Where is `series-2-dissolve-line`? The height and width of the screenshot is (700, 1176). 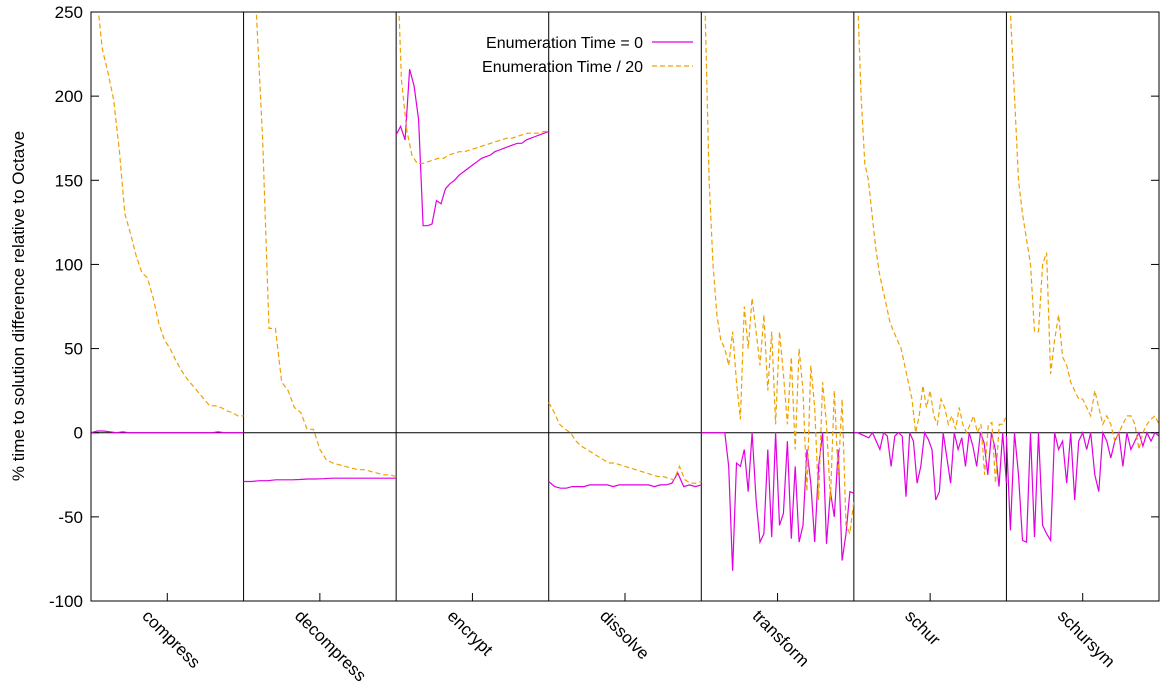
series-2-dissolve-line is located at coordinates (625, 443).